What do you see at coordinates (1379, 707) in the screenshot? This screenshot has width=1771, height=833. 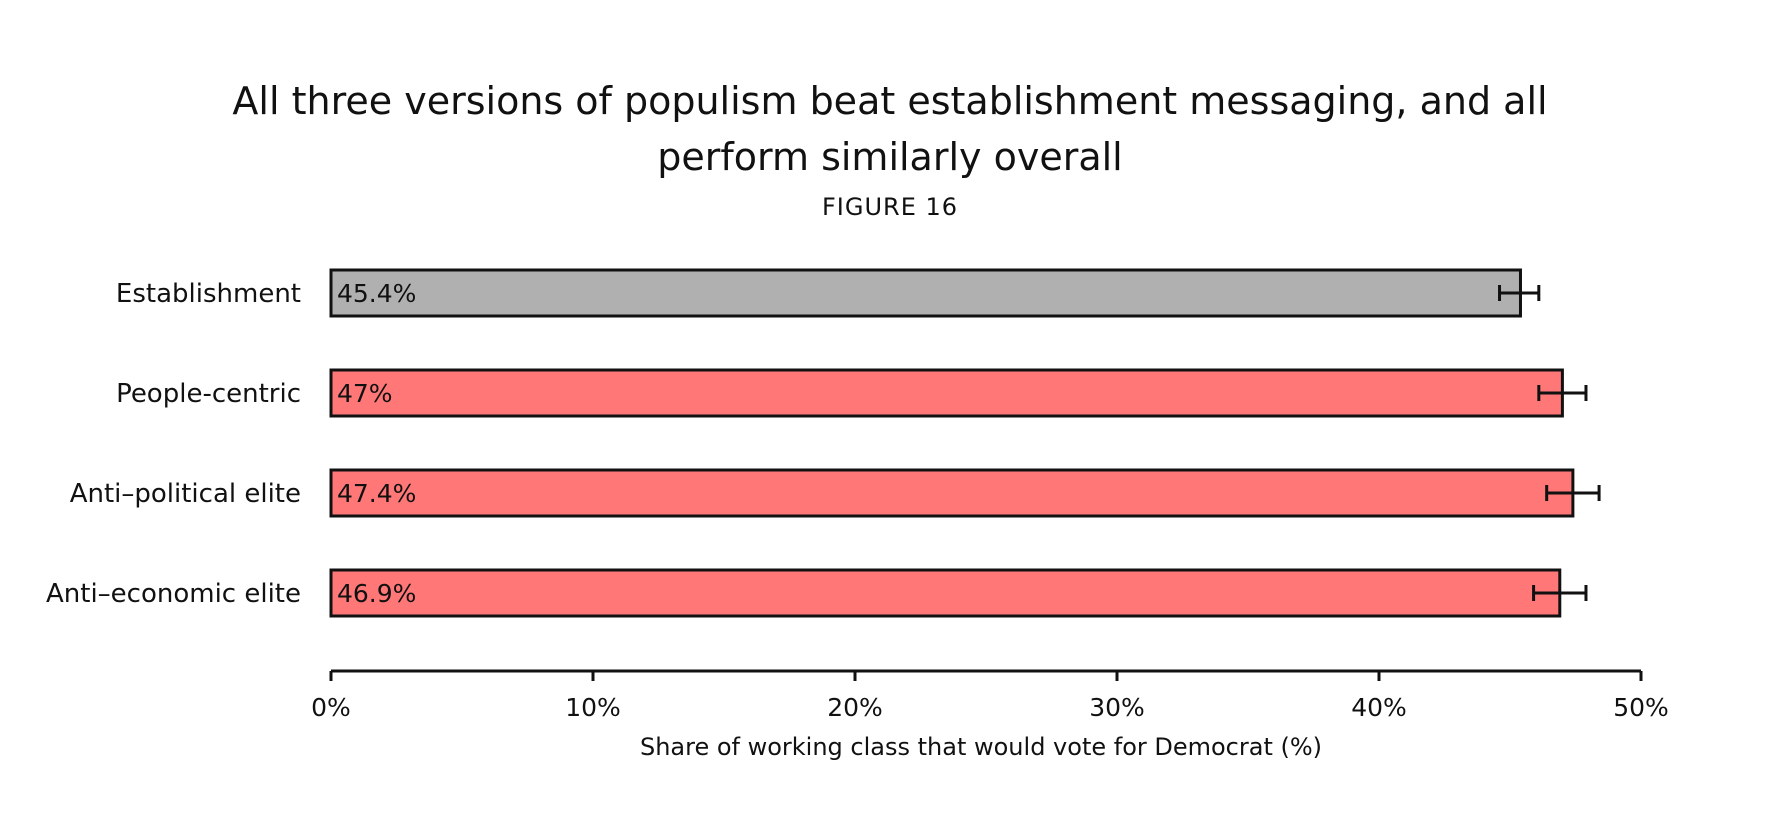 I see `x-tick-label: 40%` at bounding box center [1379, 707].